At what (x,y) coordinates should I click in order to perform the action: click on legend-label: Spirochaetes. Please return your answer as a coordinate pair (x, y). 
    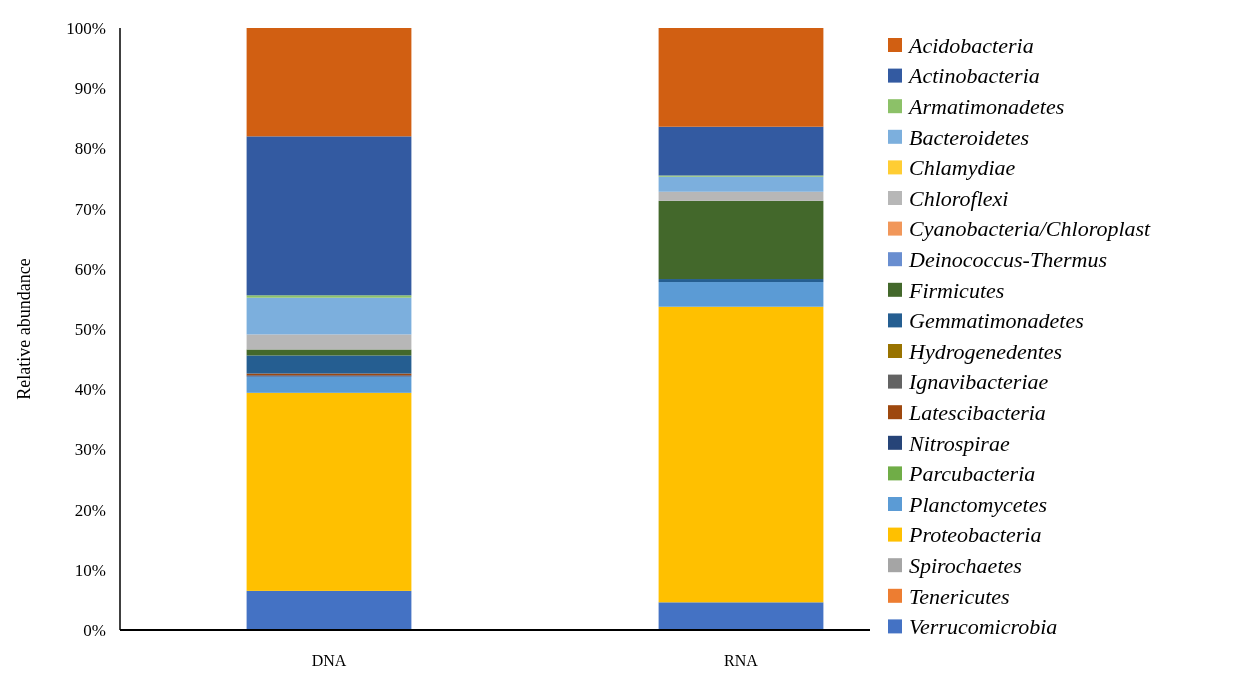
    Looking at the image, I should click on (965, 565).